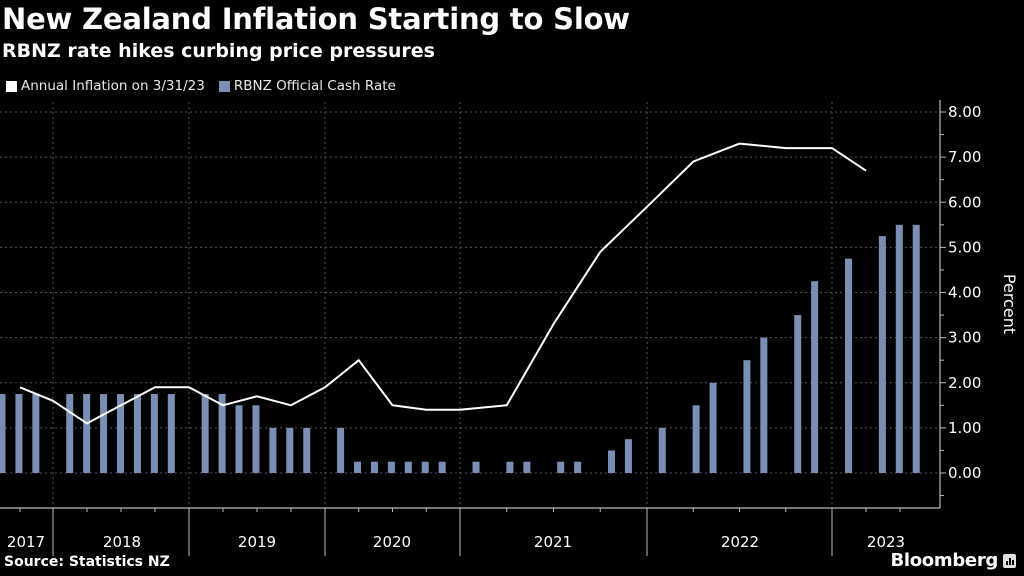  Describe the element at coordinates (964, 383) in the screenshot. I see `y-tick-label: 2.00` at that location.